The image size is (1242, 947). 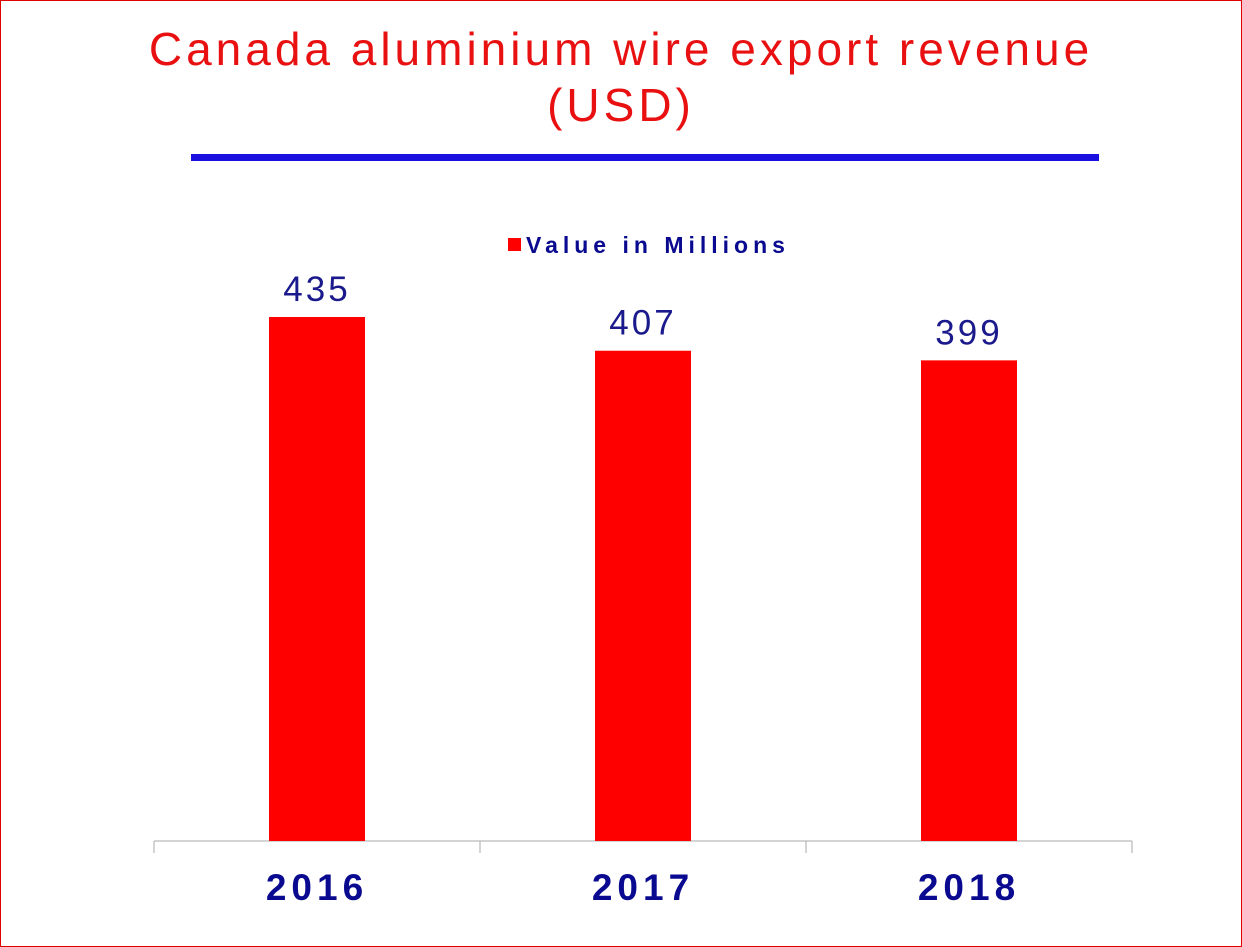 I want to click on category-label-2016: 2016, so click(x=317, y=887).